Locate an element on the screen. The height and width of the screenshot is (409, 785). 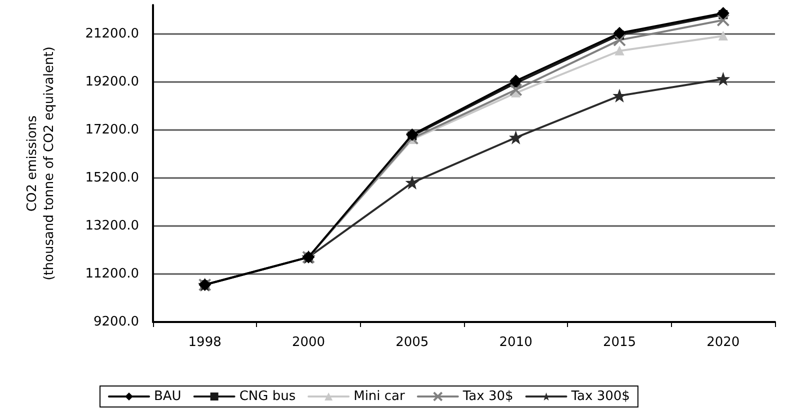
y-tick-label: 11200.0 is located at coordinates (112, 274).